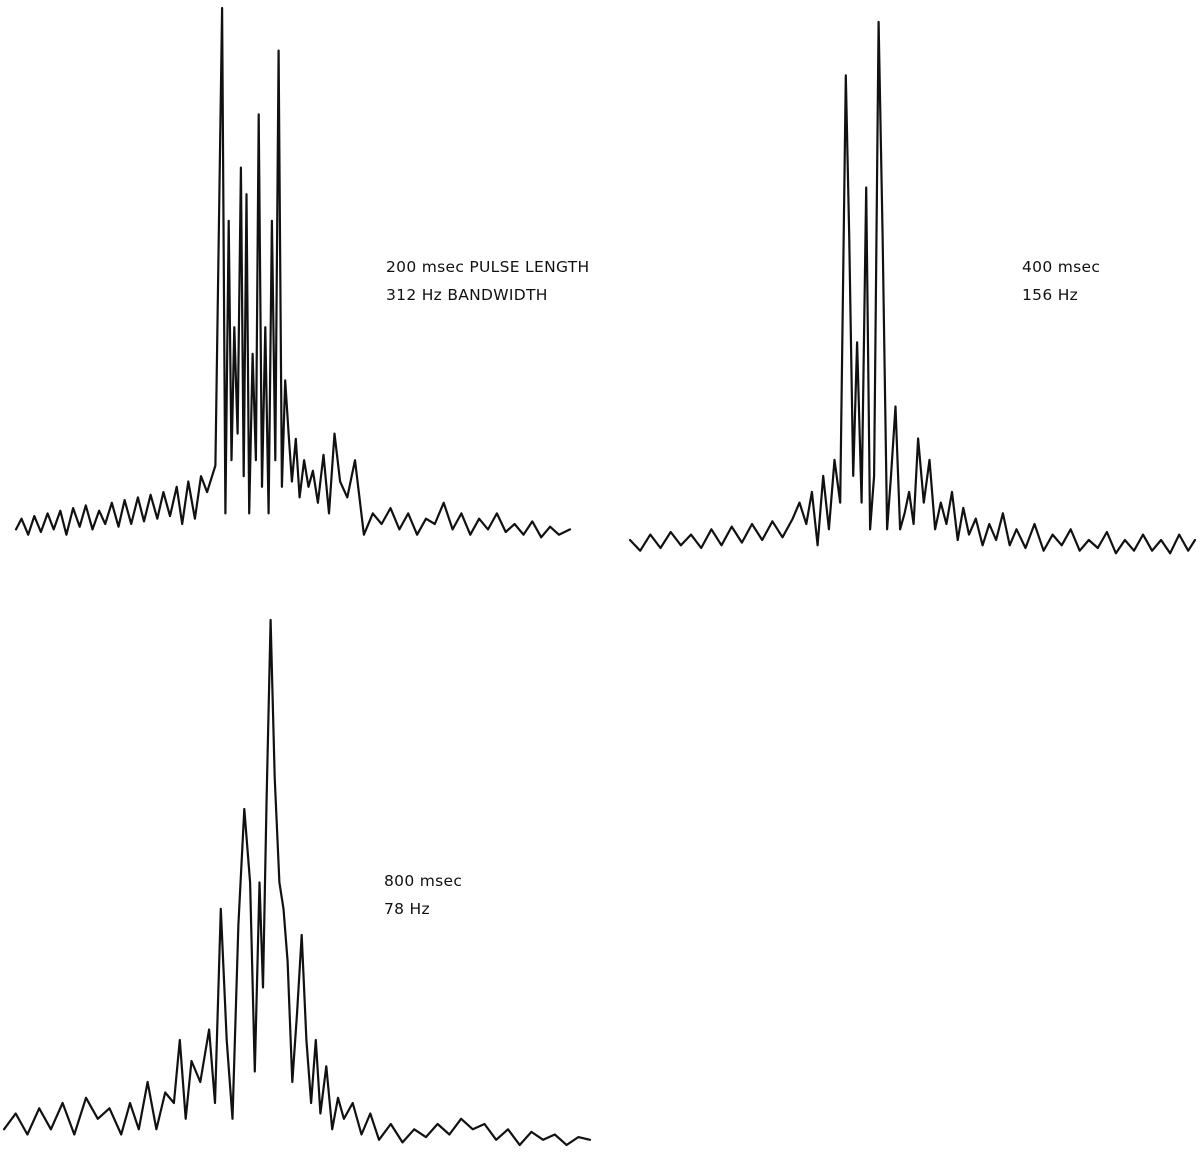 This screenshot has height=1158, width=1201. What do you see at coordinates (1050, 295) in the screenshot?
I see `annotation-156-hz: 156 Hz` at bounding box center [1050, 295].